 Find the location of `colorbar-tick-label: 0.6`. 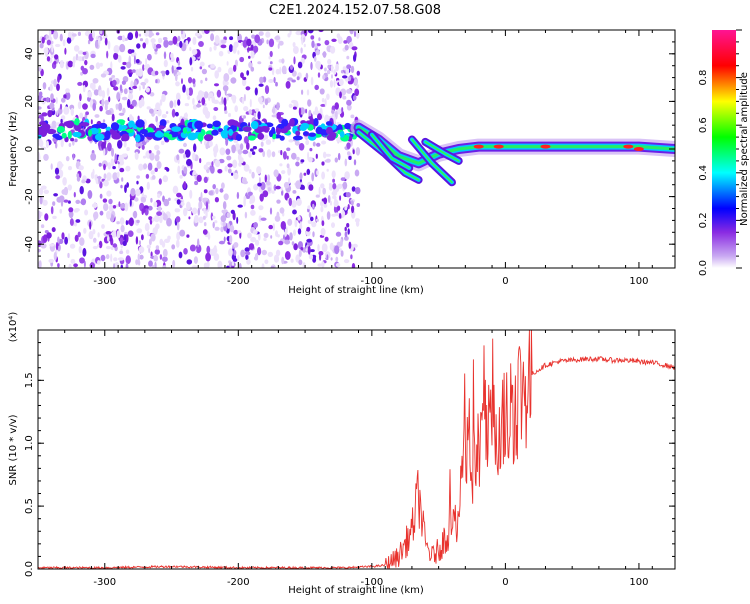

colorbar-tick-label: 0.6 is located at coordinates (703, 125).